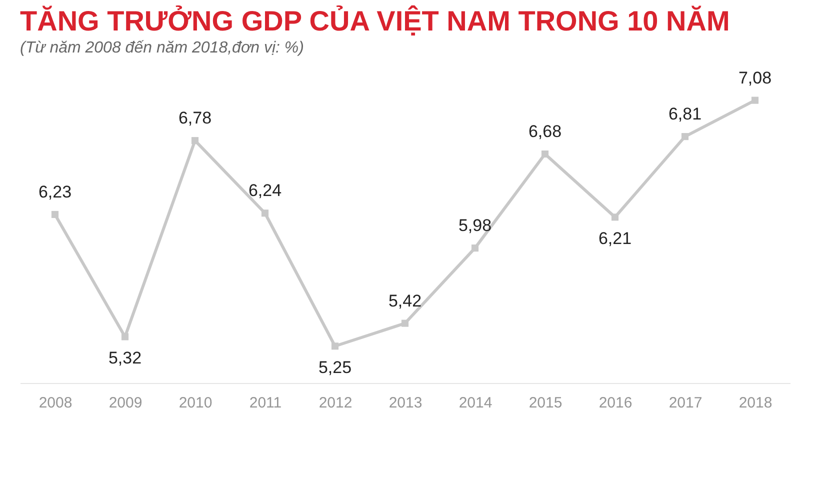  What do you see at coordinates (615, 403) in the screenshot?
I see `x-tick-label: 2016` at bounding box center [615, 403].